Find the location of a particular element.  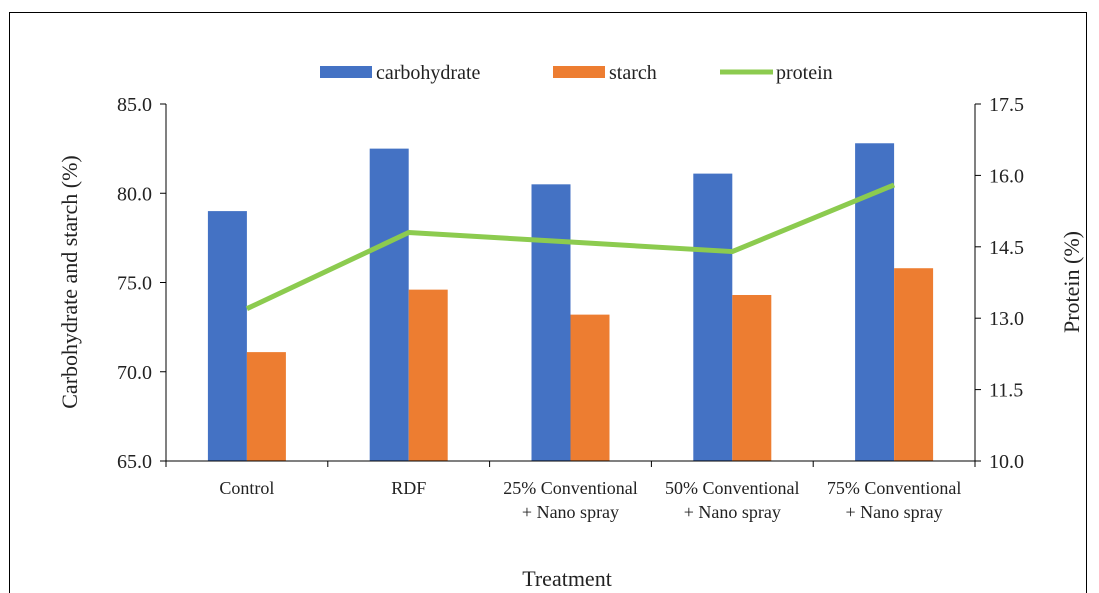

legend: carbohydrate starch protein is located at coordinates (576, 73).